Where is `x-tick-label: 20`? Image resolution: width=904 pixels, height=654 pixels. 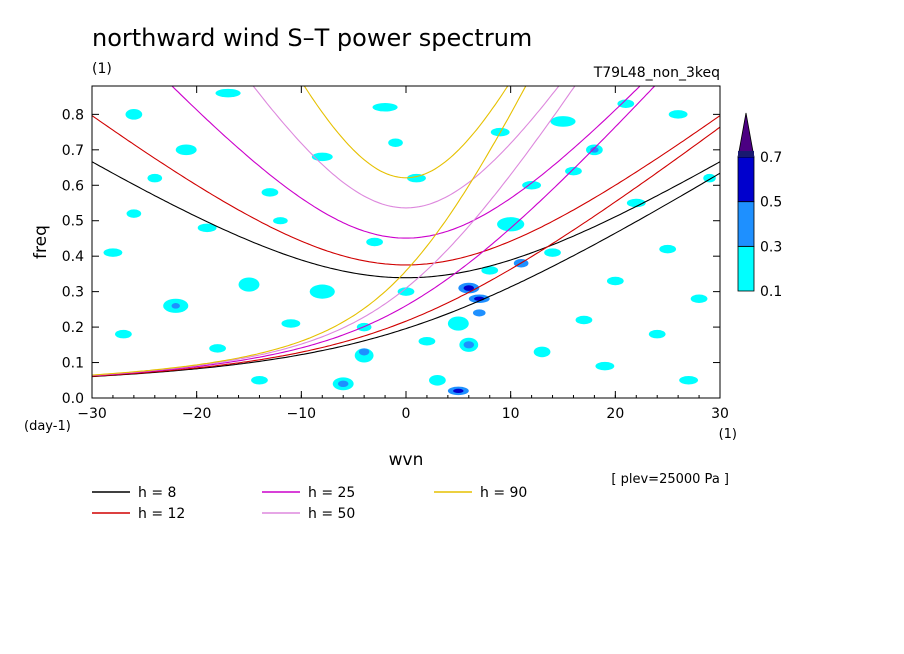
x-tick-label: 20 is located at coordinates (615, 414).